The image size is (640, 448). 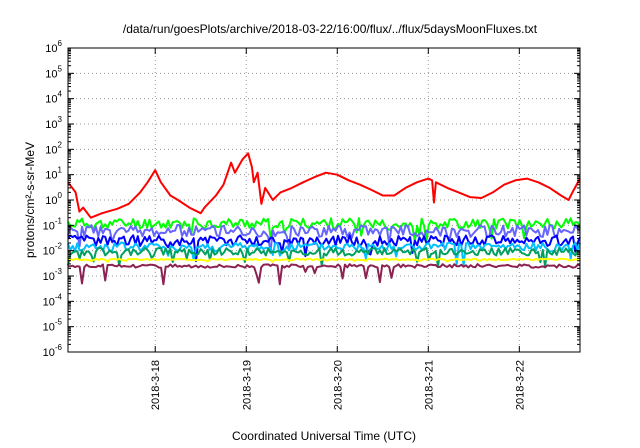 I want to click on y-tick-exponent: -2, so click(x=59, y=246).